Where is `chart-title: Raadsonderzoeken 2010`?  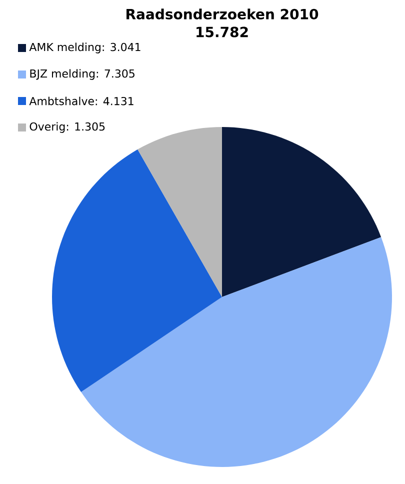
chart-title: Raadsonderzoeken 2010 is located at coordinates (222, 14).